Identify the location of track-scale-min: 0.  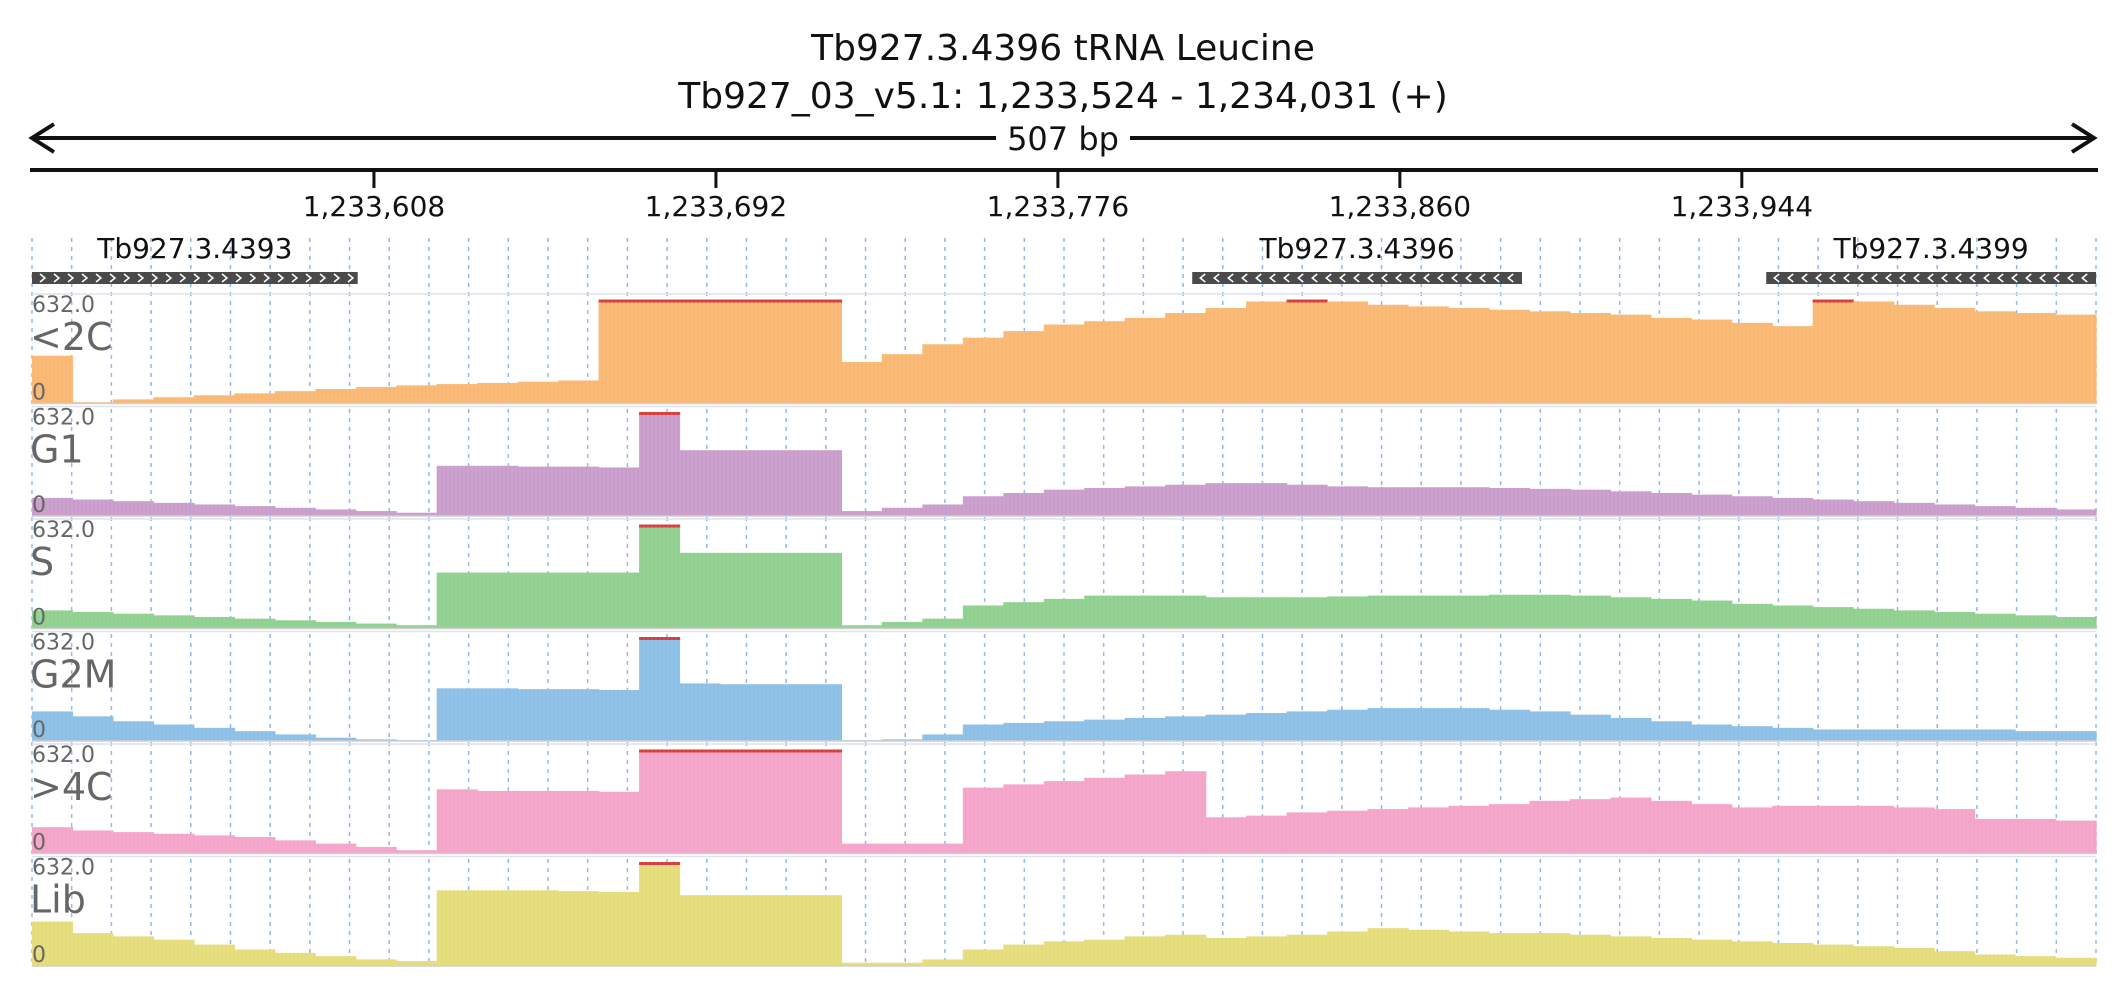
(39, 618).